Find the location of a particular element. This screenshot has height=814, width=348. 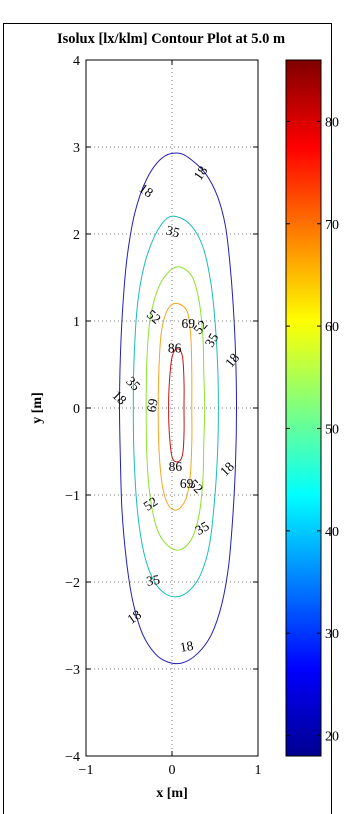

contour-label: 18 is located at coordinates (187, 646).